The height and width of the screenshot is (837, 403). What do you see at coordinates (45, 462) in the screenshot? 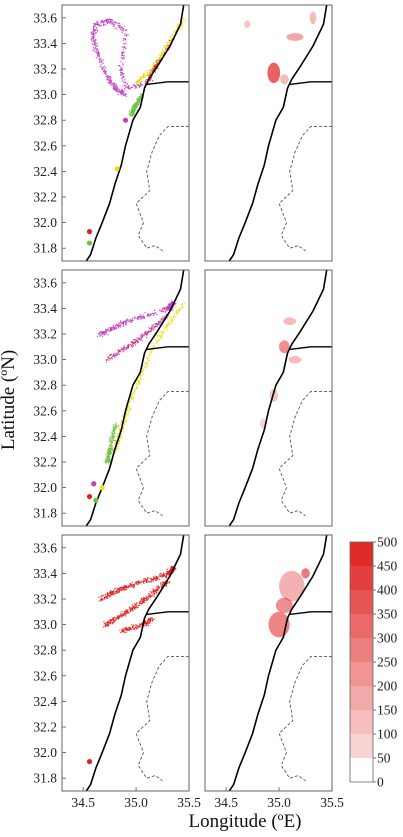
I see `lat-tick-label: 32.2` at bounding box center [45, 462].